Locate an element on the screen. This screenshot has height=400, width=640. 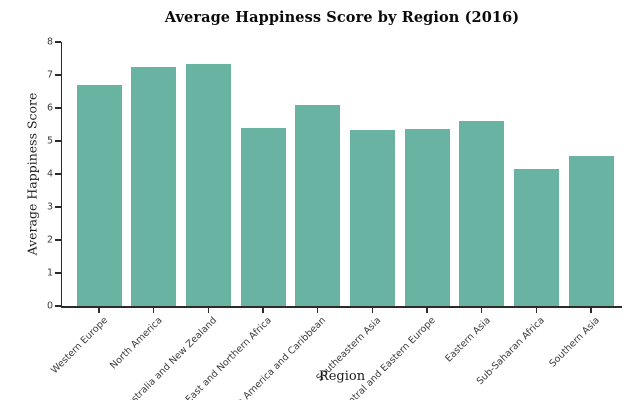
y-axis-title-text: Average Happiness Score is located at coordinates (32, 174).